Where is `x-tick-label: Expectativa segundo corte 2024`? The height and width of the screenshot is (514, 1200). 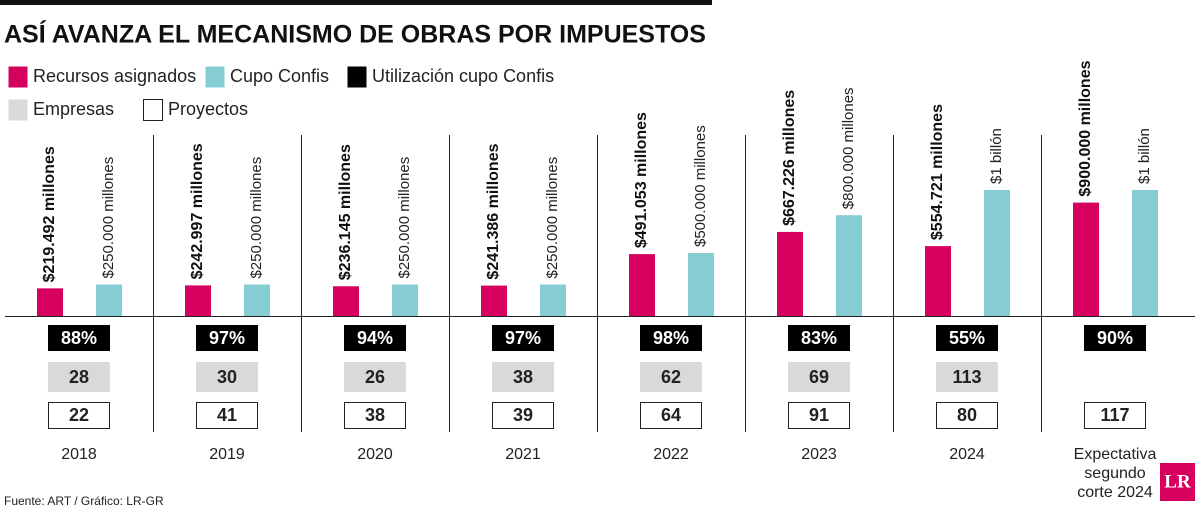
x-tick-label: Expectativa segundo corte 2024 is located at coordinates (1115, 473).